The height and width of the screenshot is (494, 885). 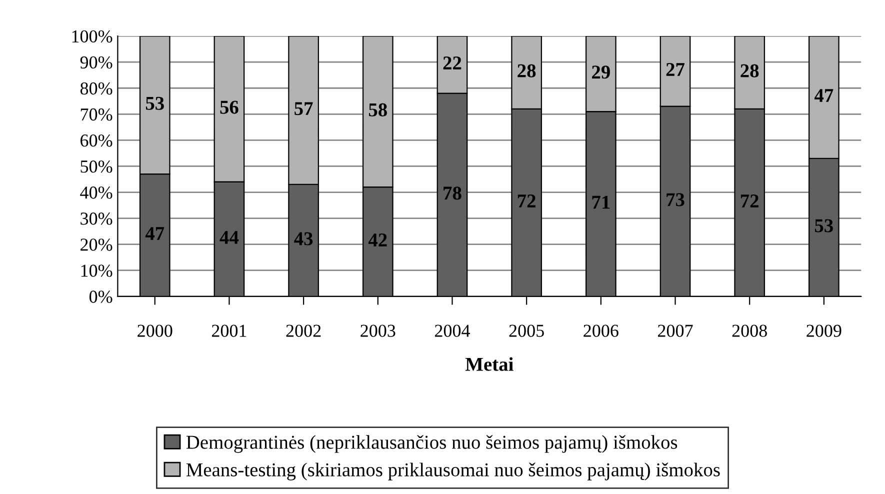 What do you see at coordinates (749, 330) in the screenshot?
I see `x-tick-label: 2008` at bounding box center [749, 330].